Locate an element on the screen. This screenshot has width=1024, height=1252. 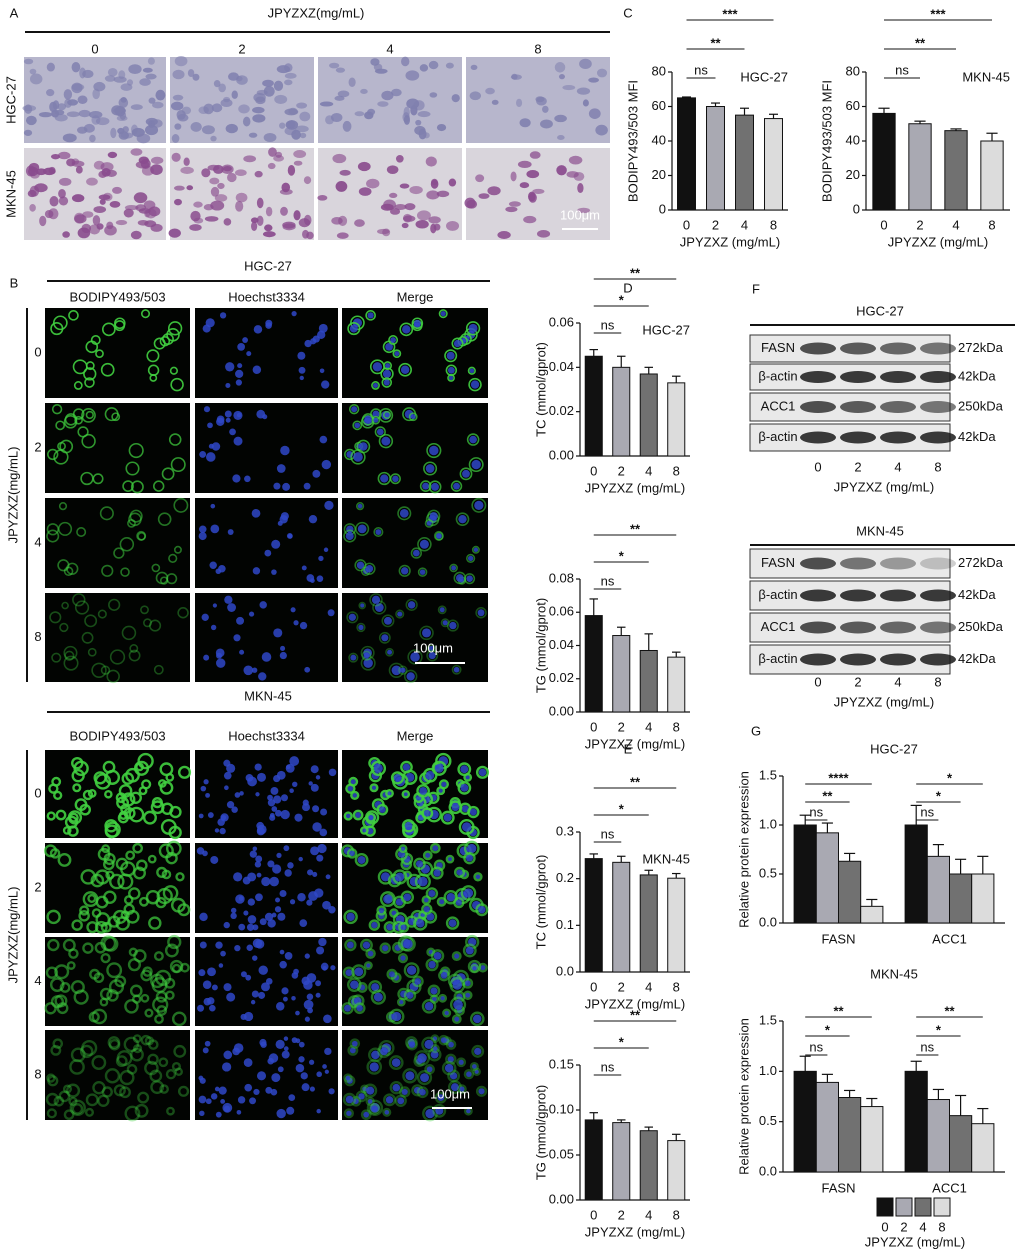
x-tick-label: ACC1 is located at coordinates (949, 938).